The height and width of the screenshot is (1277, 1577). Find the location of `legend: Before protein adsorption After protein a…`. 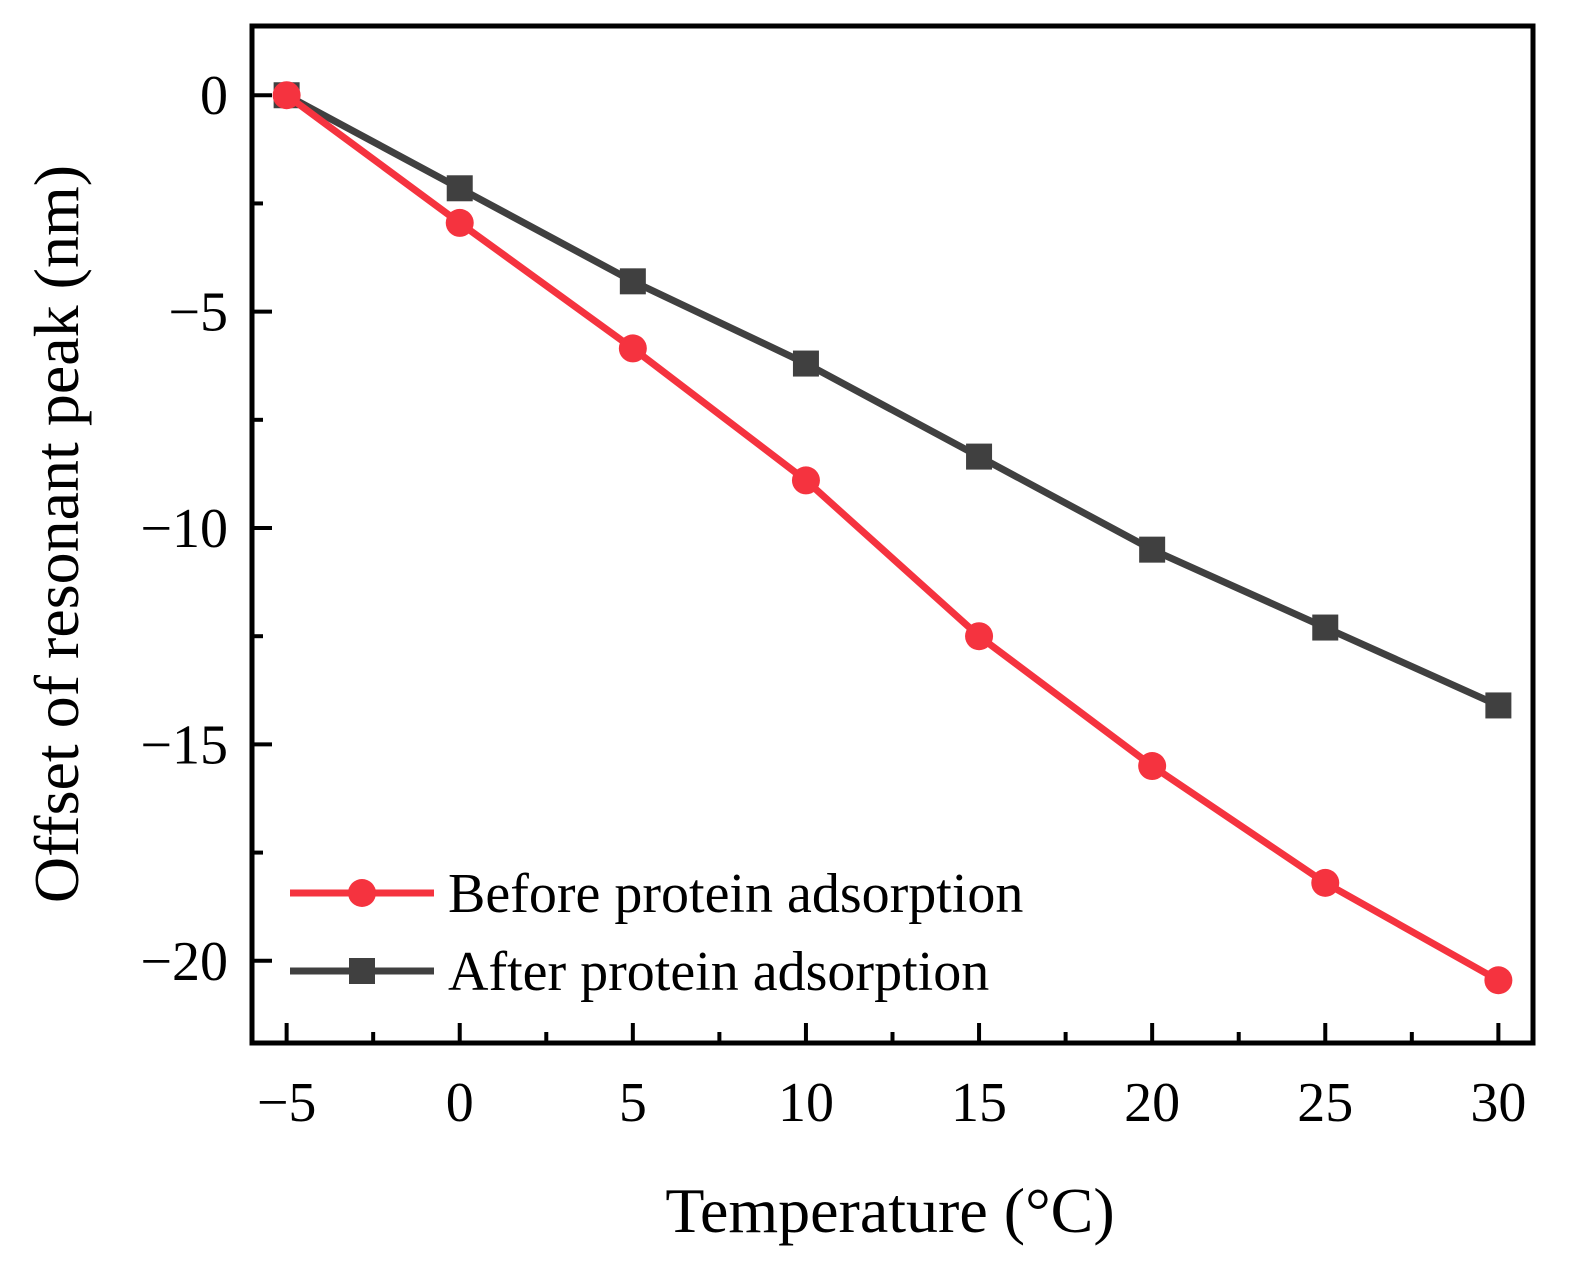

legend: Before protein adsorption After protein a… is located at coordinates (656, 933).